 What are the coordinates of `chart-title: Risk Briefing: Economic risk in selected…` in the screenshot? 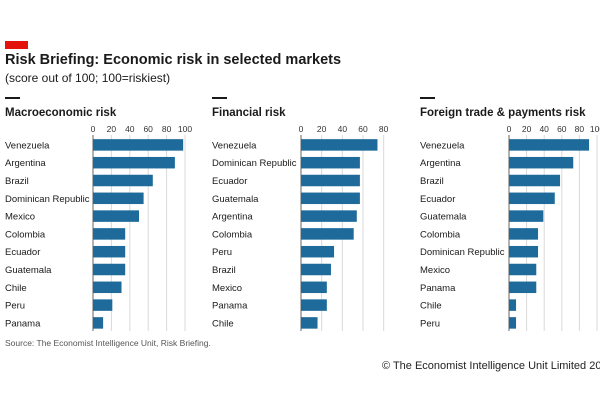 It's located at (173, 60).